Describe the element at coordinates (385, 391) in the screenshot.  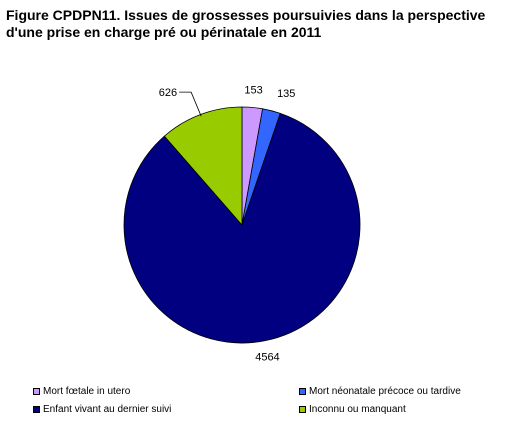
I see `legend-label-mort-neonatale: Mort néonatale précoce ou tardive` at that location.